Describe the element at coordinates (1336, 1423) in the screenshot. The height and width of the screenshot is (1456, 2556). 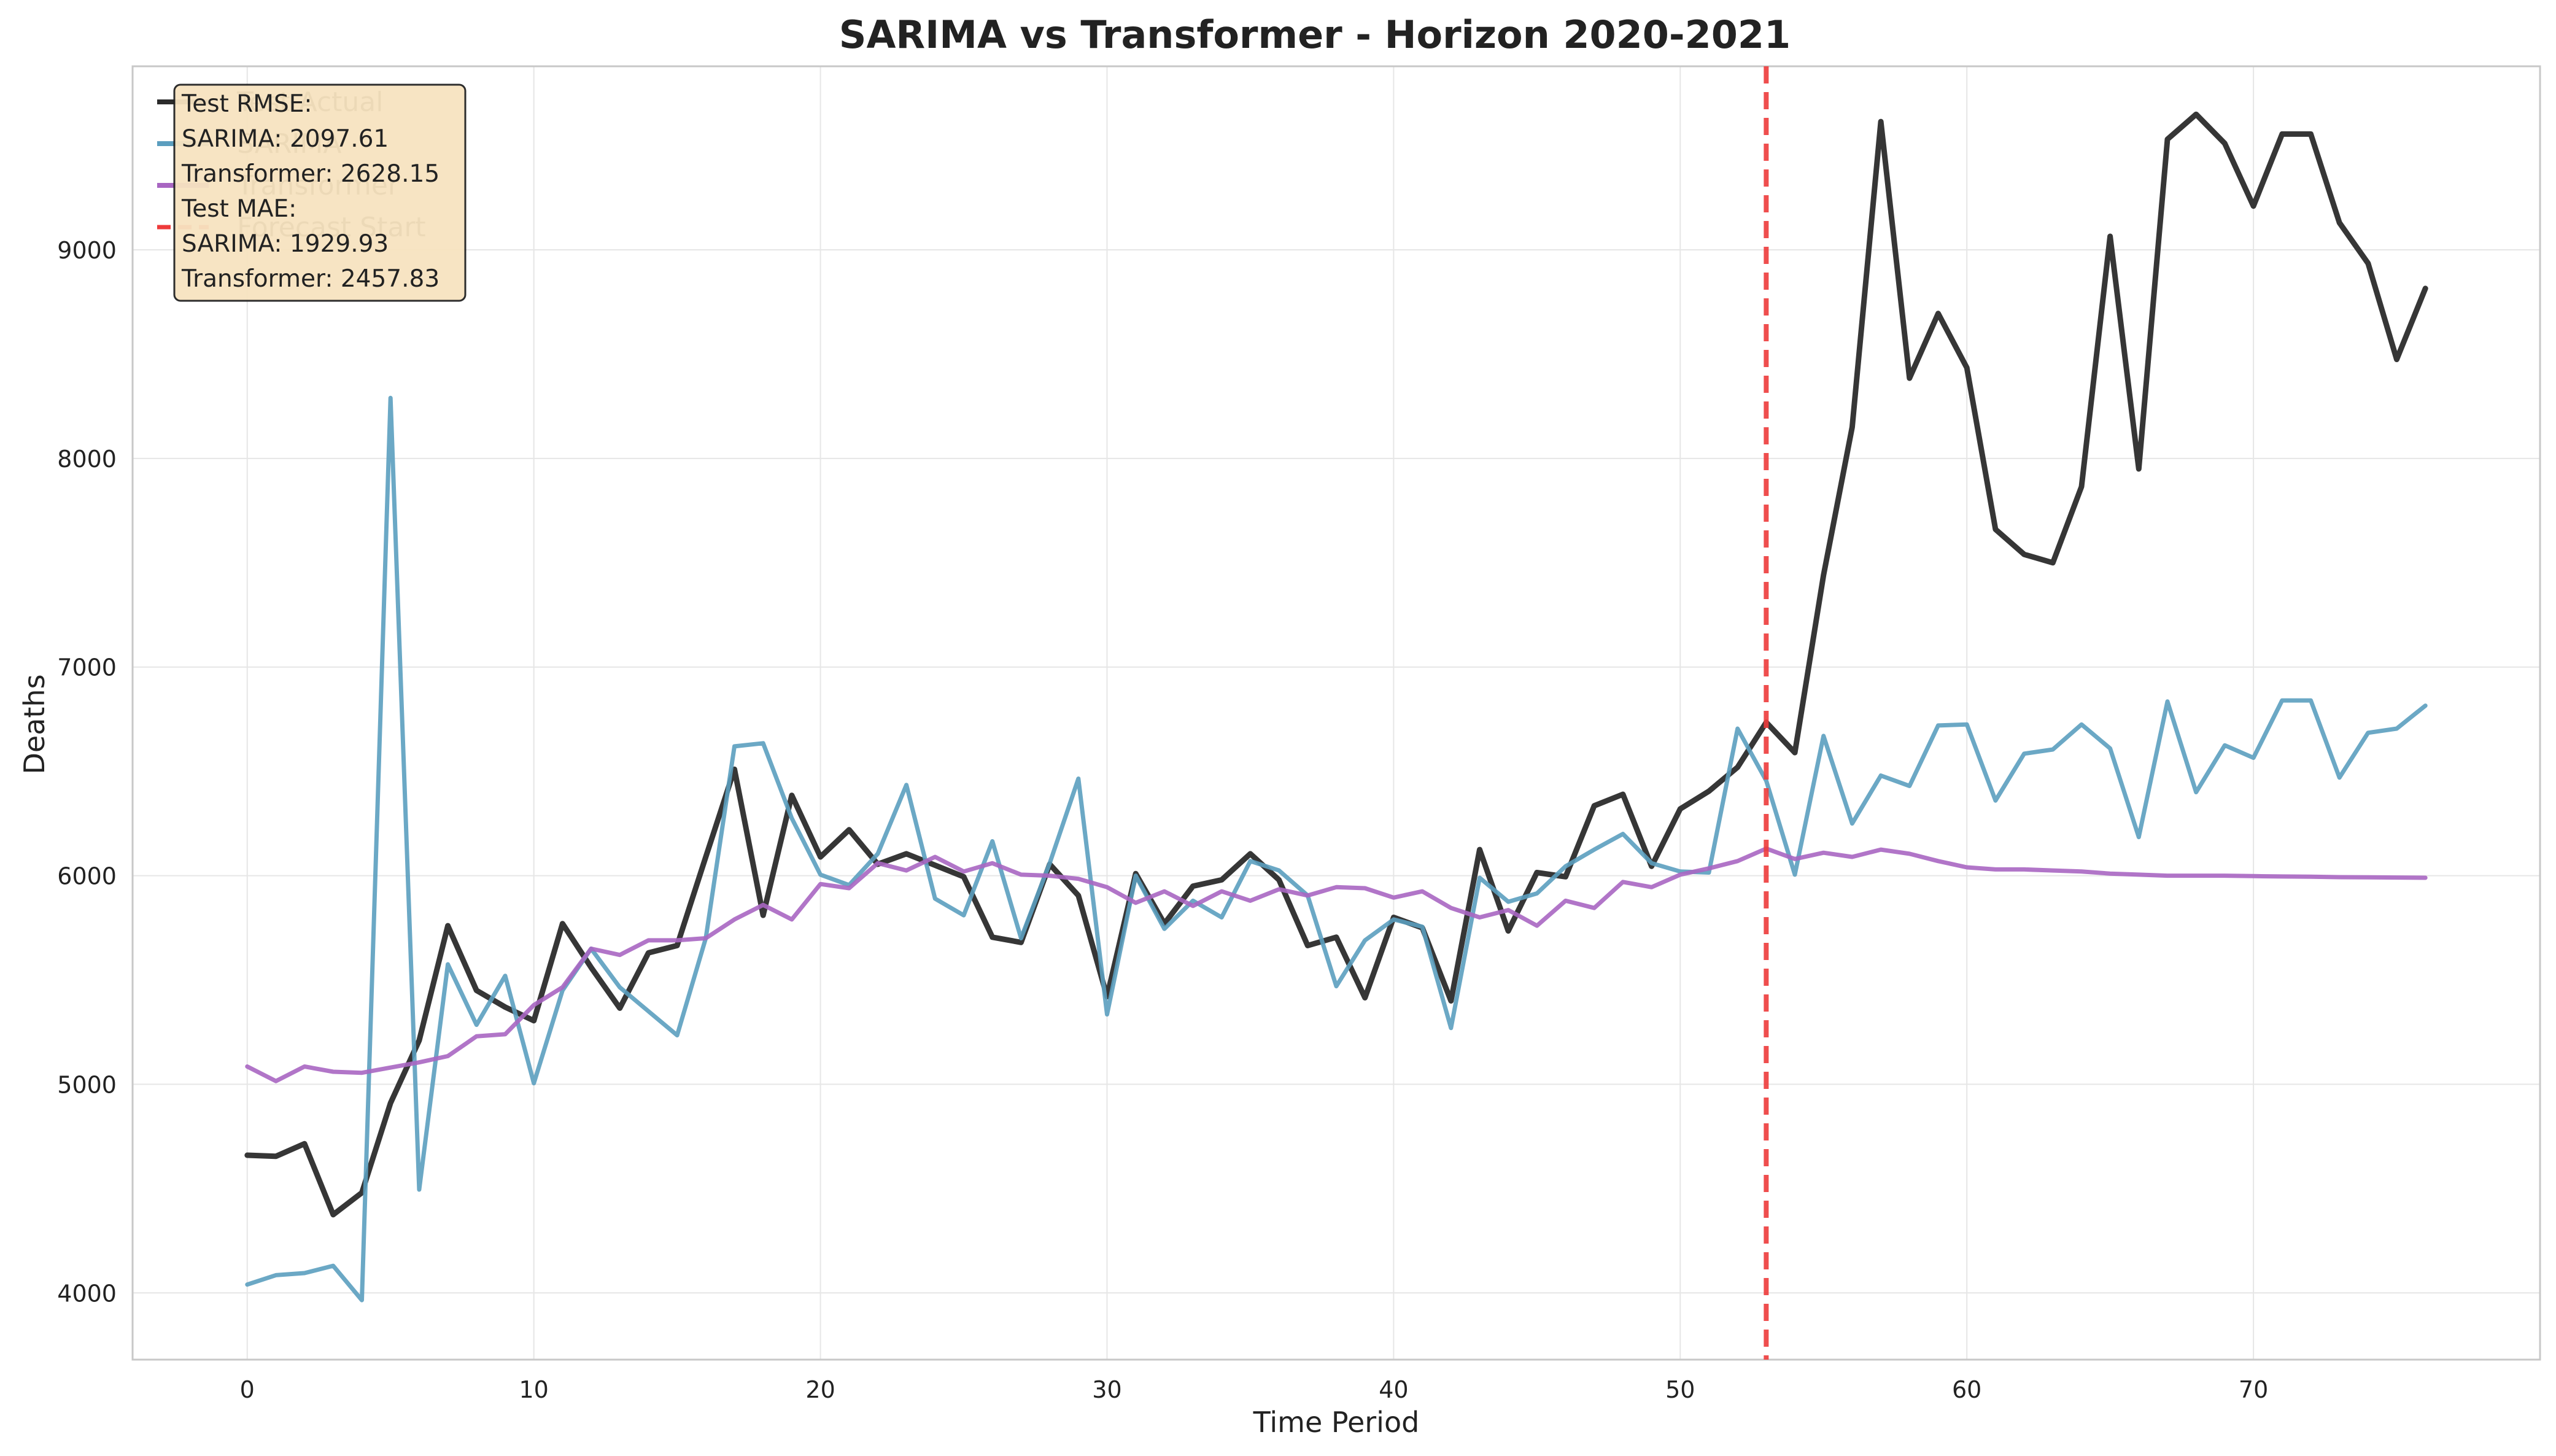
I see `x-axis-label: Time Period` at that location.